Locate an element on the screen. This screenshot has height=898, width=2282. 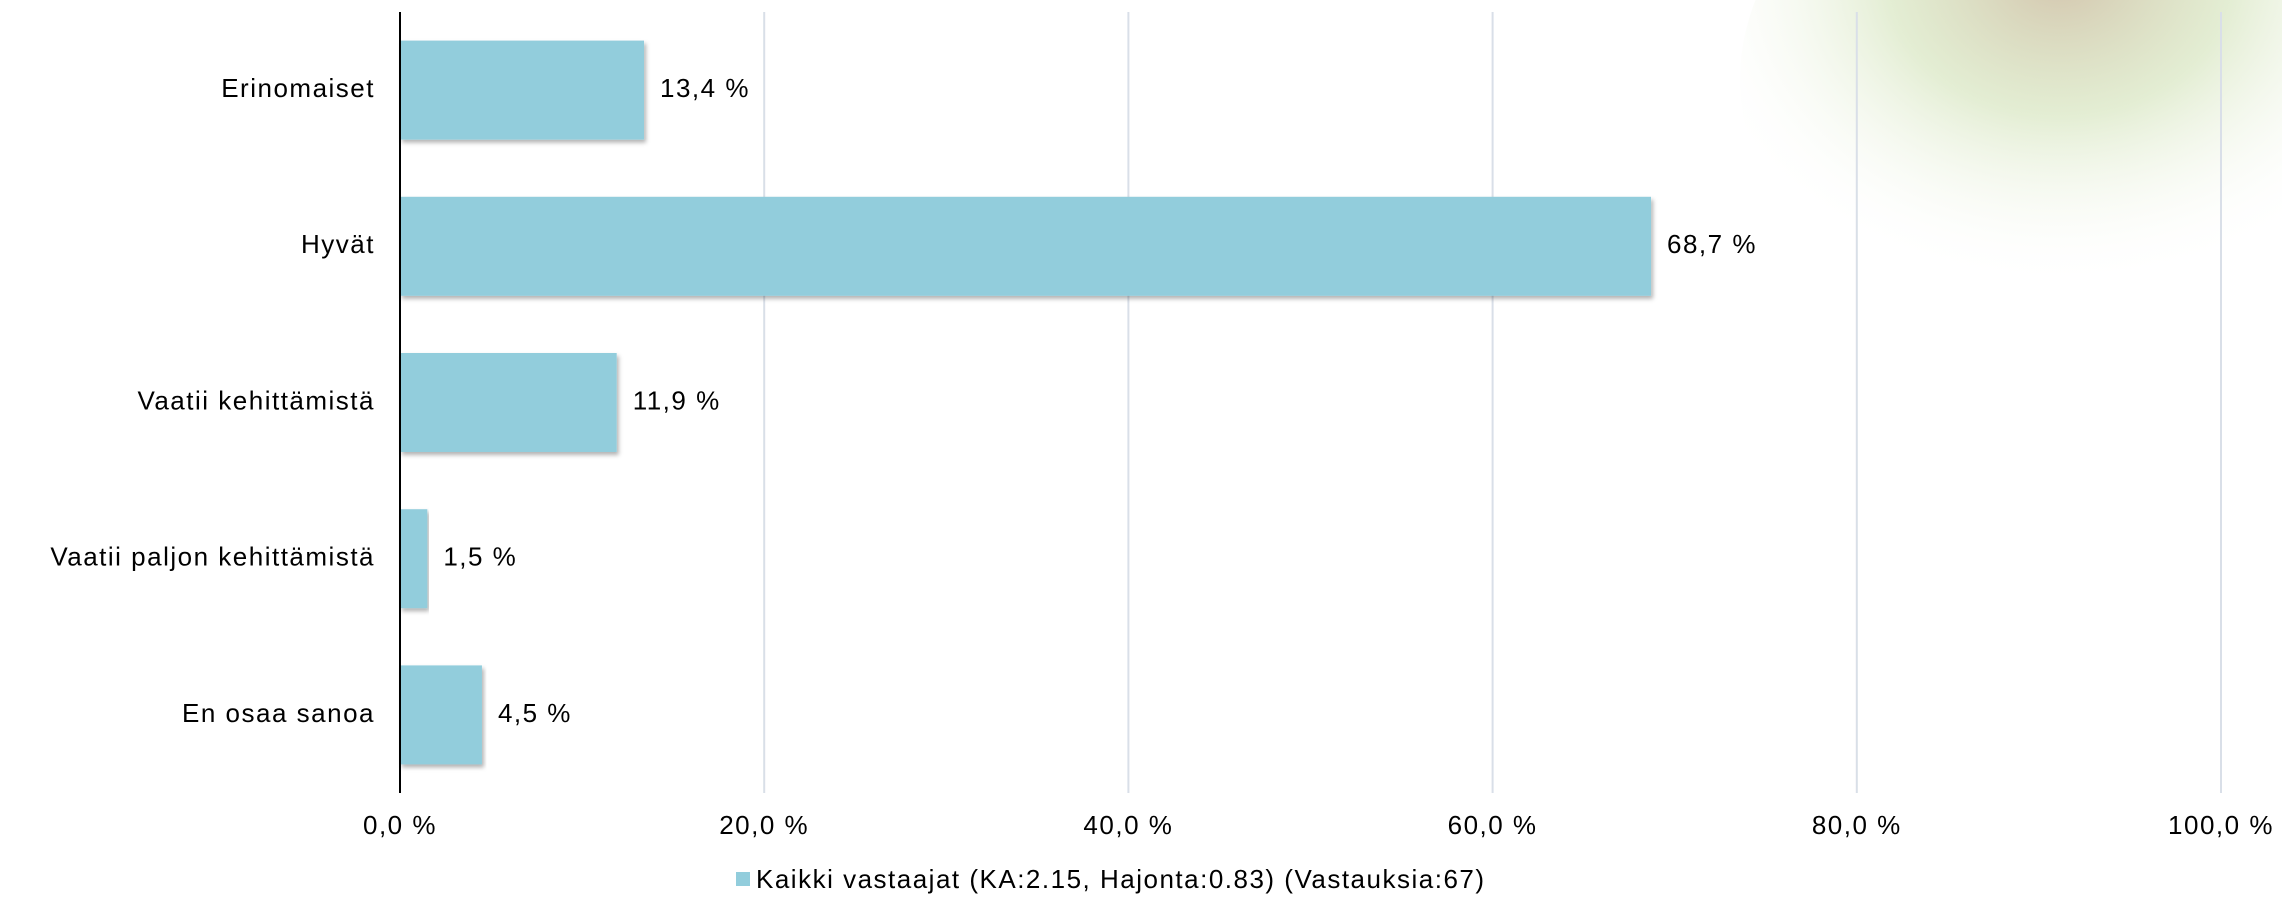
x-tick-label: 0,0 % is located at coordinates (400, 825).